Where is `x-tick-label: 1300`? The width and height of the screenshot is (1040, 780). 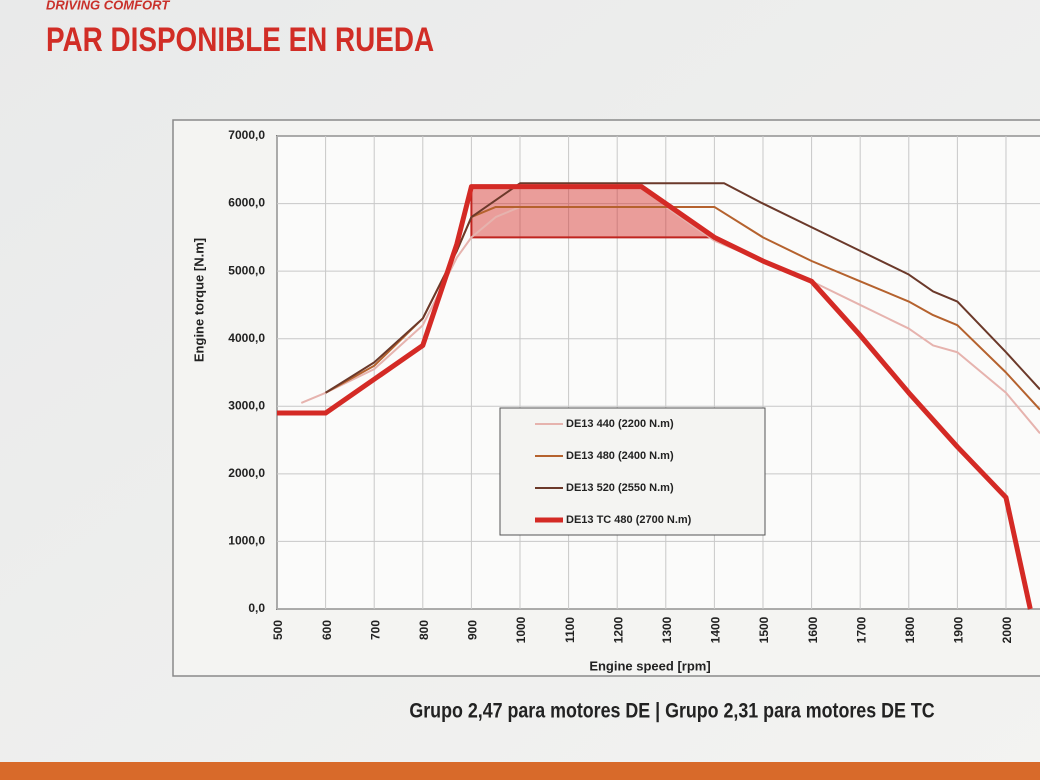 x-tick-label: 1300 is located at coordinates (667, 629).